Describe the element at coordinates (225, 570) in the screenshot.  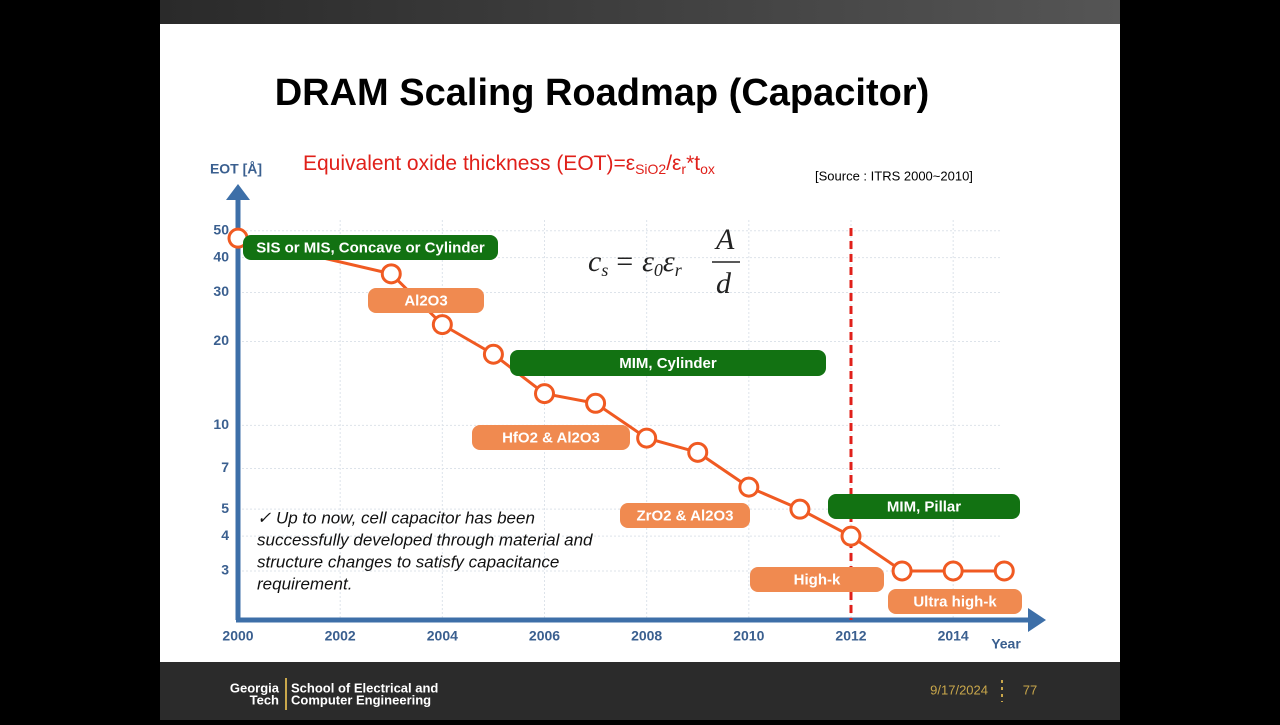
I see `y-tick-label: 3` at that location.